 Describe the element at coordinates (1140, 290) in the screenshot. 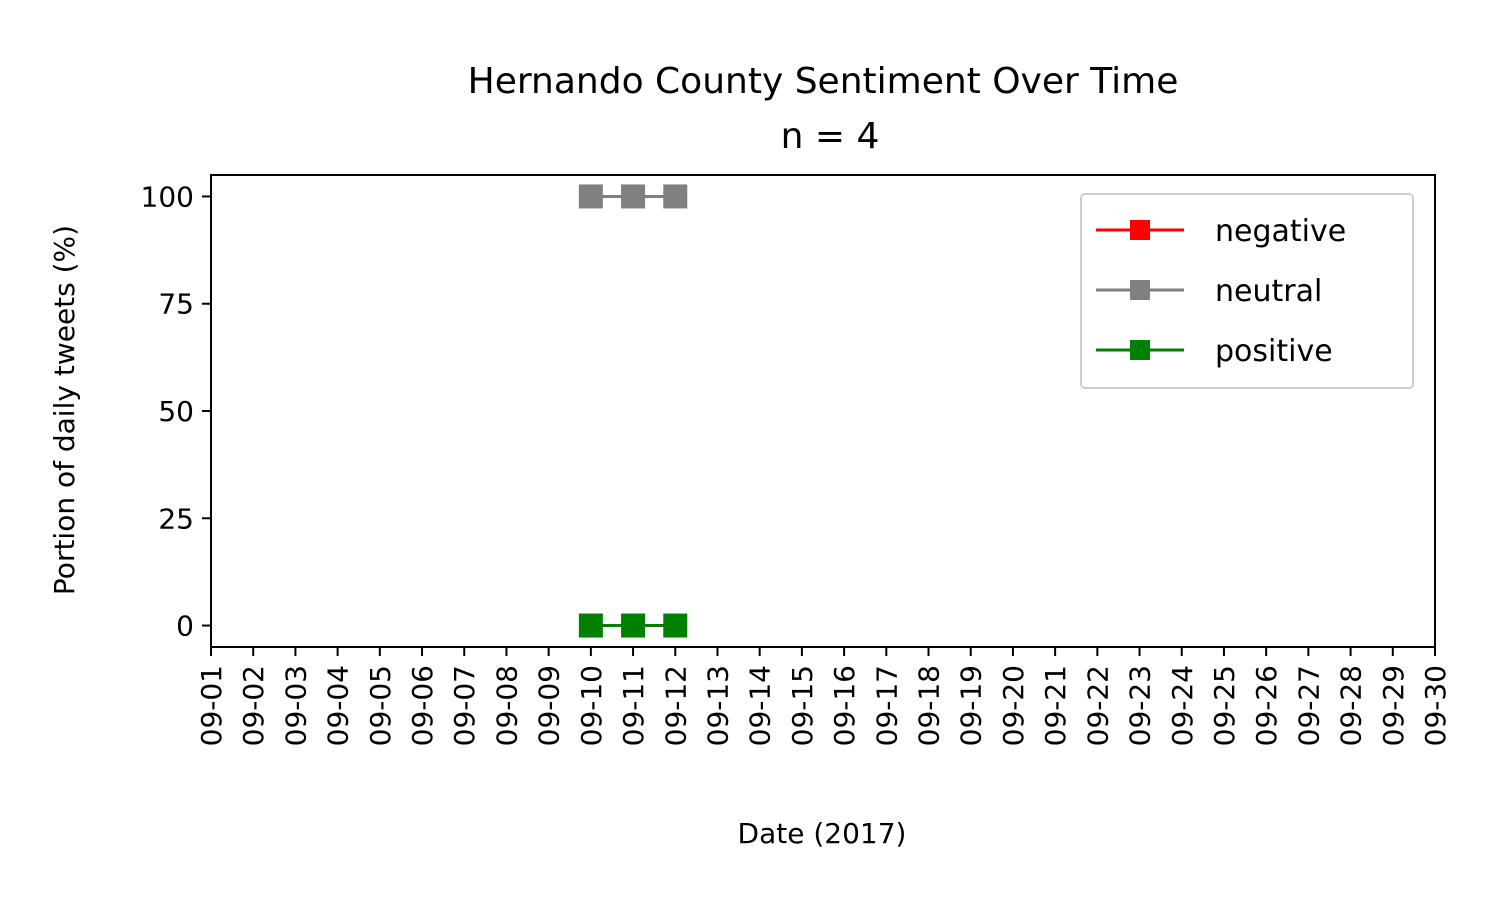

I see `legend-marker-neutral` at that location.